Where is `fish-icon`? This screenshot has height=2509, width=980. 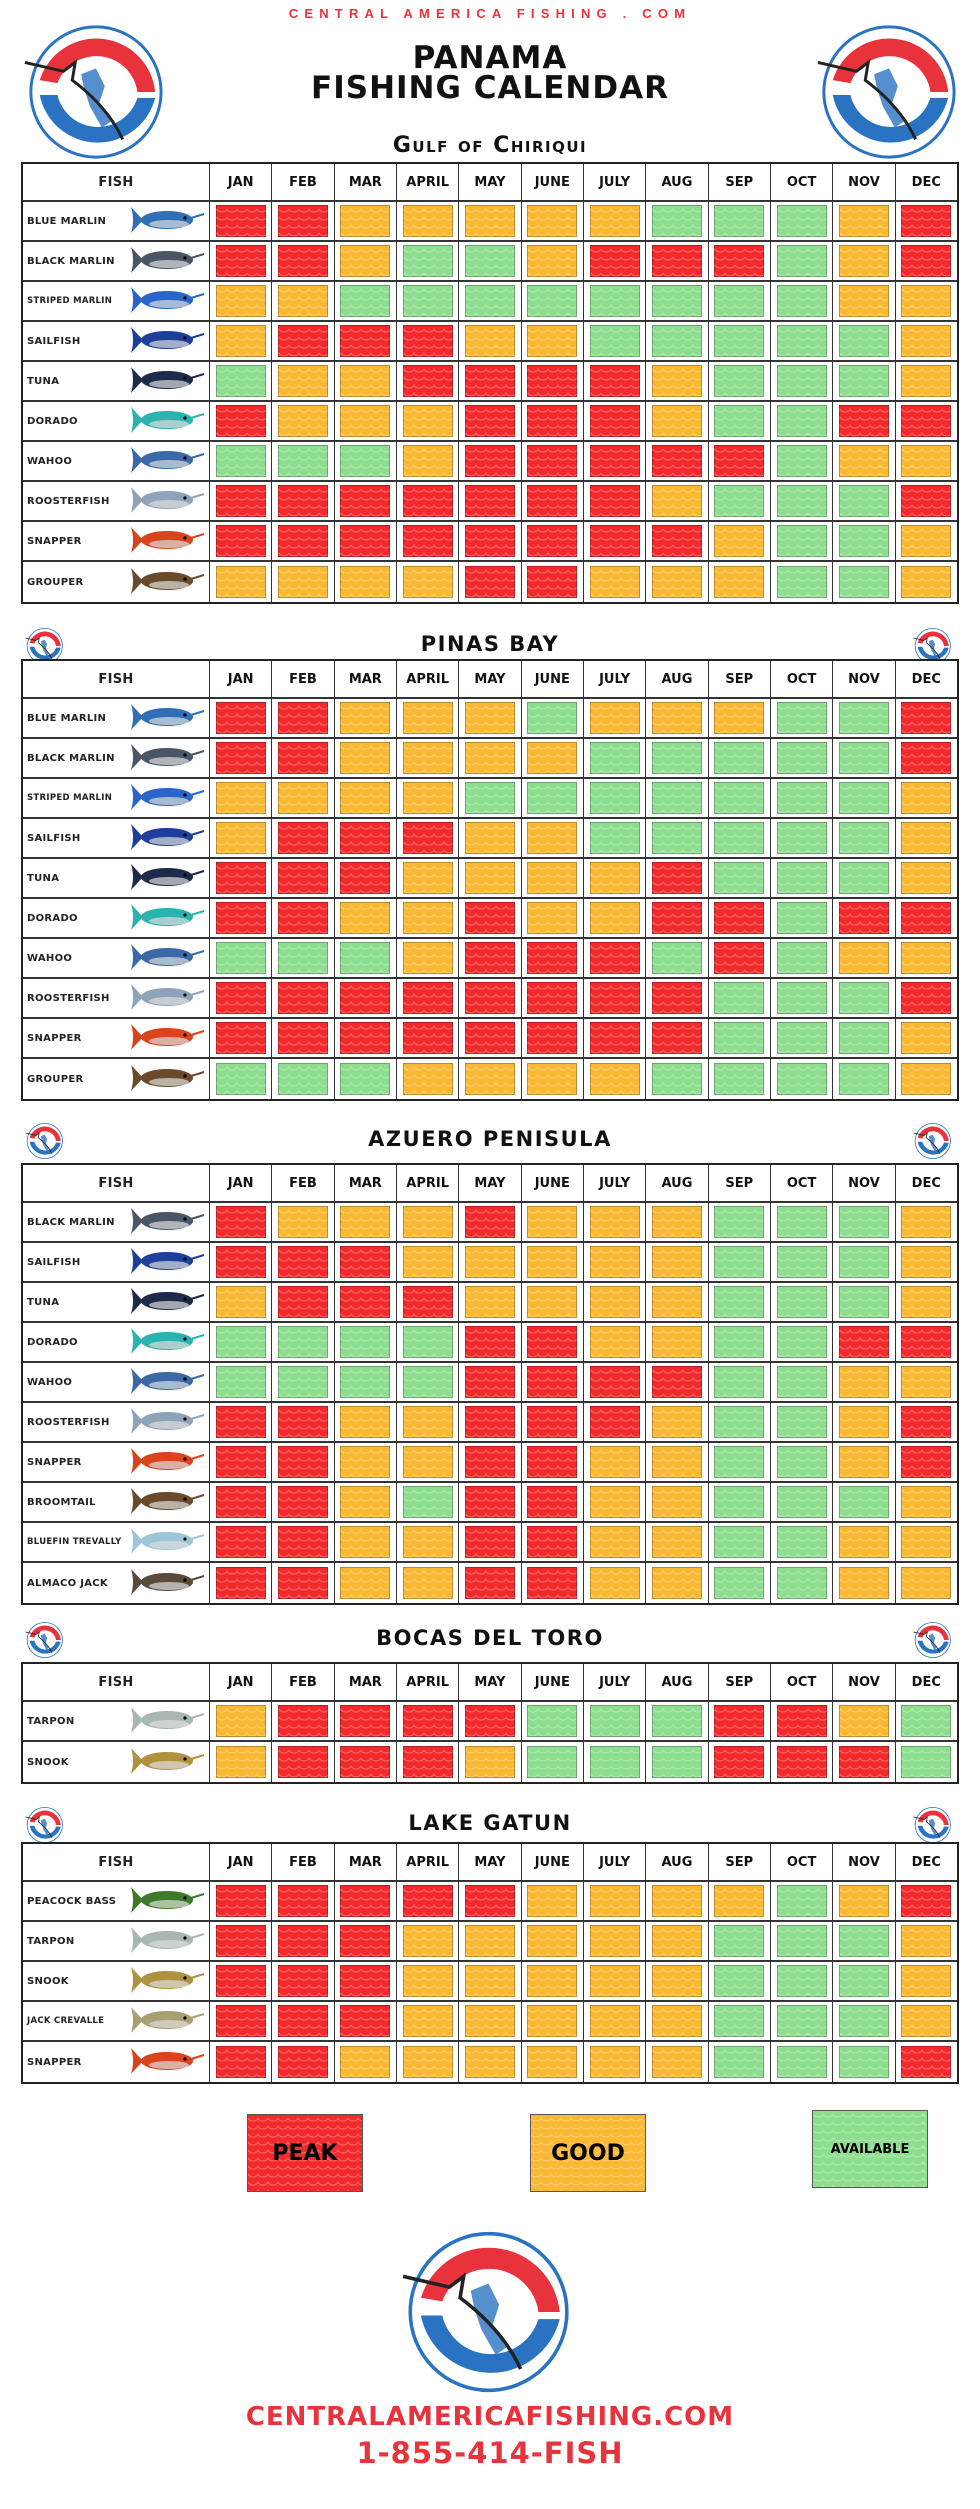
fish-icon is located at coordinates (165, 838).